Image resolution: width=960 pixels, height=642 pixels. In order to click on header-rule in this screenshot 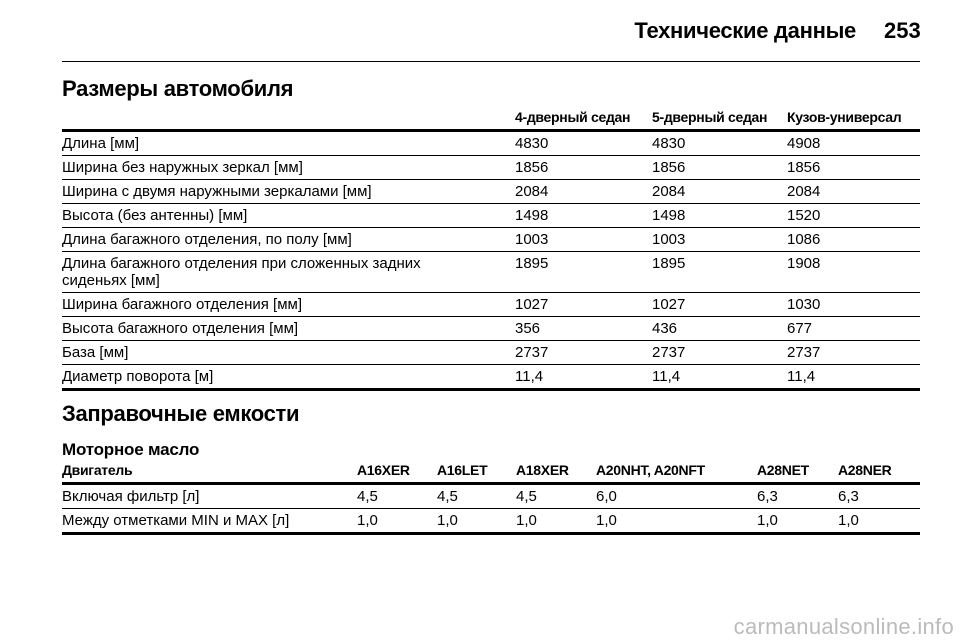, I will do `click(491, 61)`.